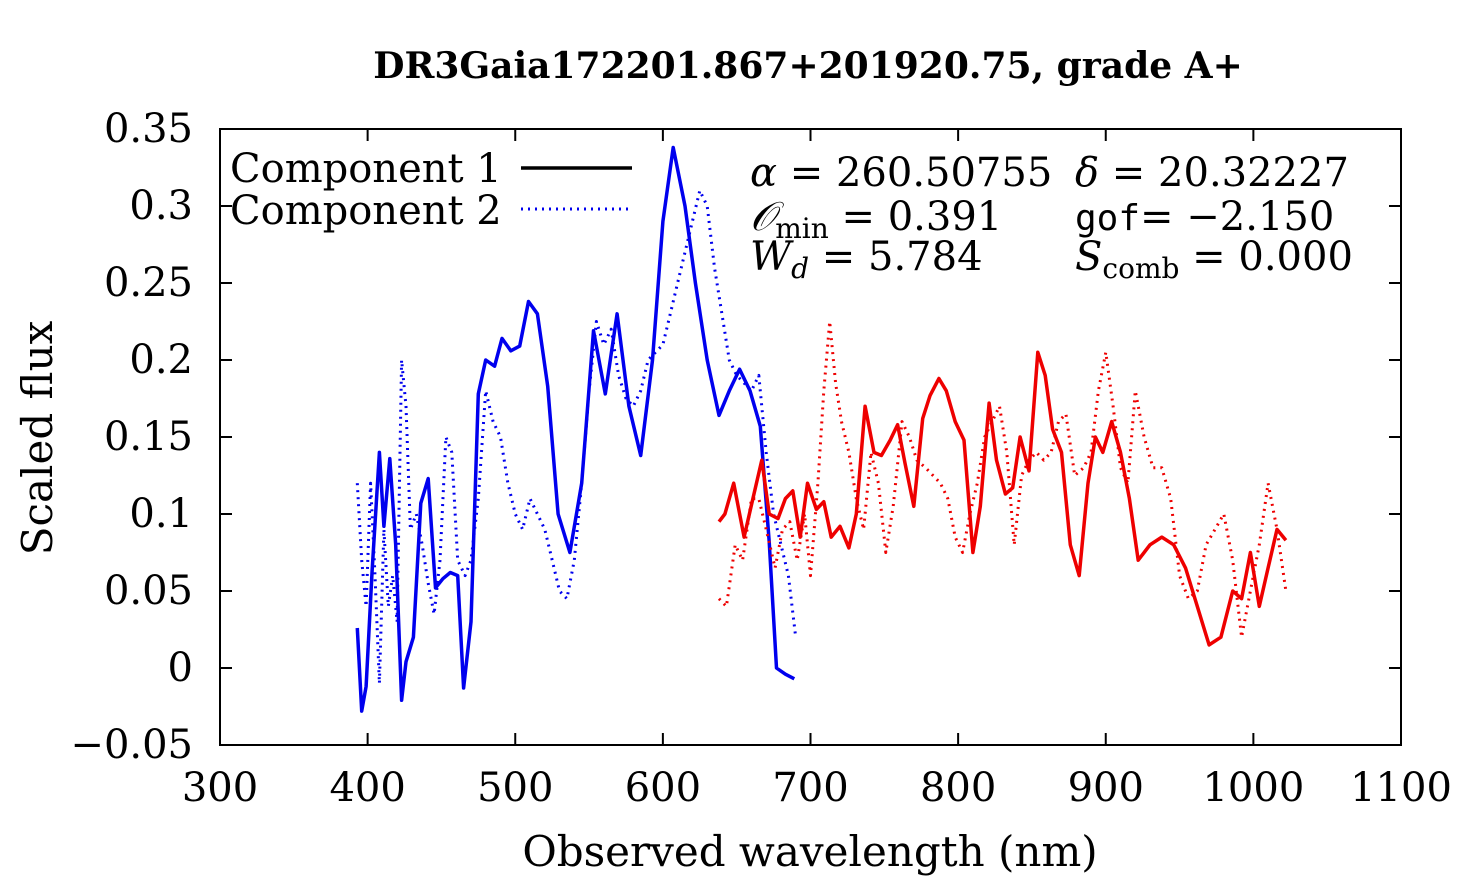  What do you see at coordinates (958, 788) in the screenshot?
I see `x-tick-label: 800` at bounding box center [958, 788].